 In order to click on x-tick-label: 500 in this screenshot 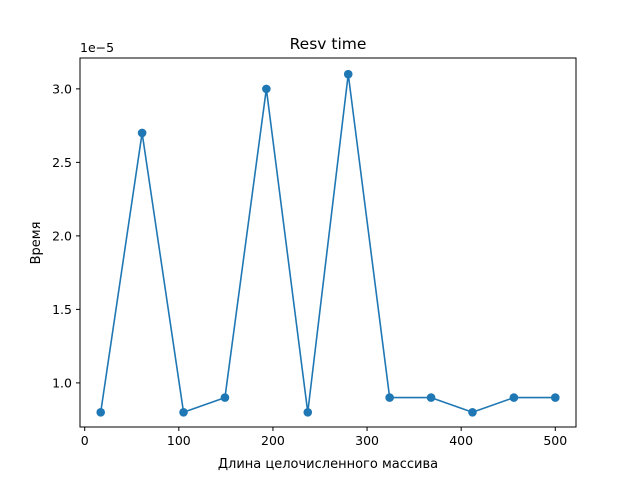, I will do `click(555, 440)`.